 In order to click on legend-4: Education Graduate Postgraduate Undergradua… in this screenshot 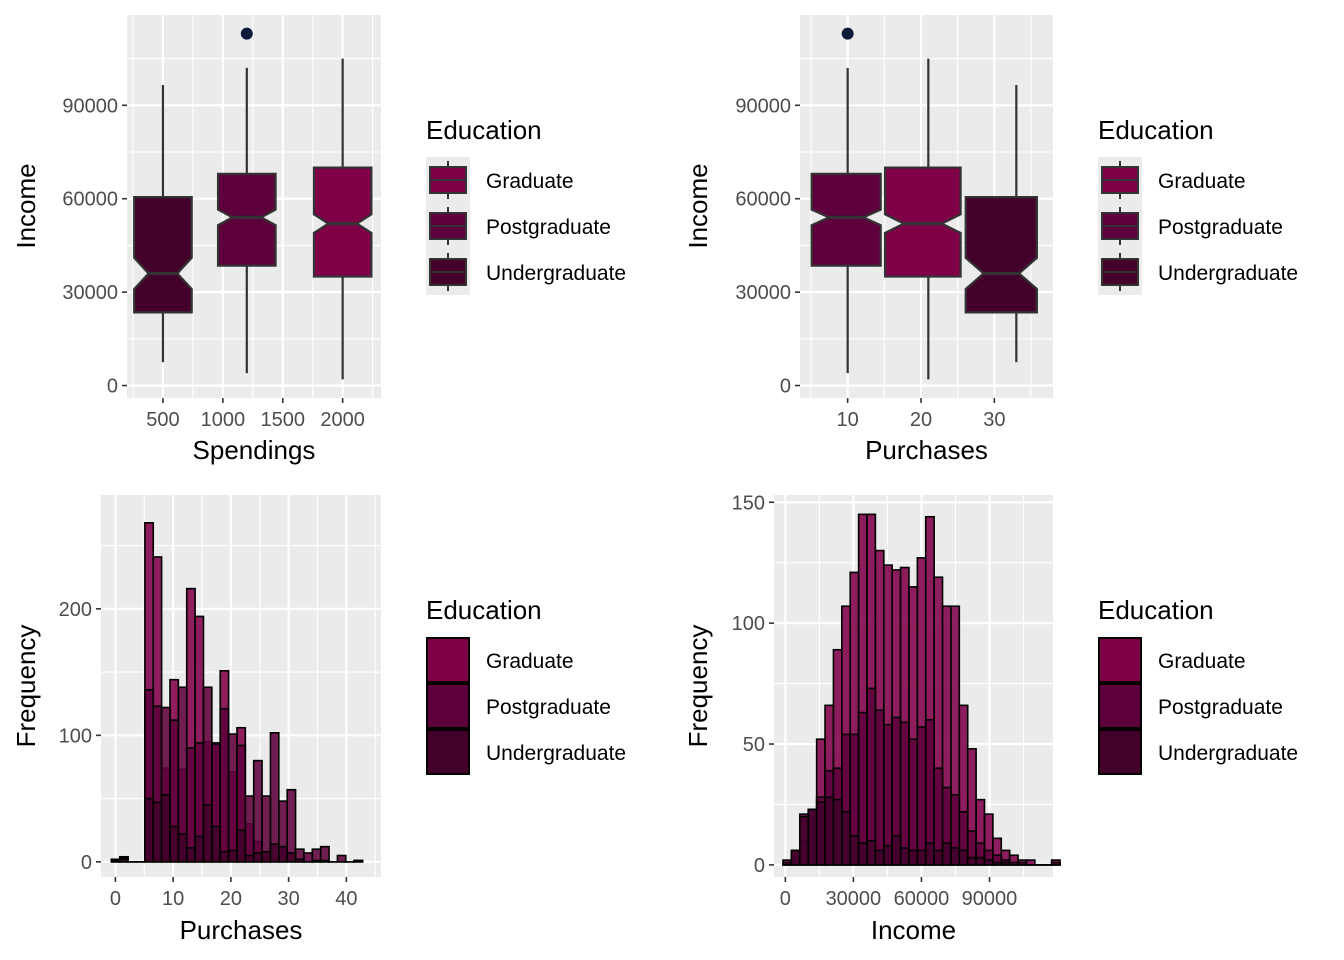, I will do `click(1198, 685)`.